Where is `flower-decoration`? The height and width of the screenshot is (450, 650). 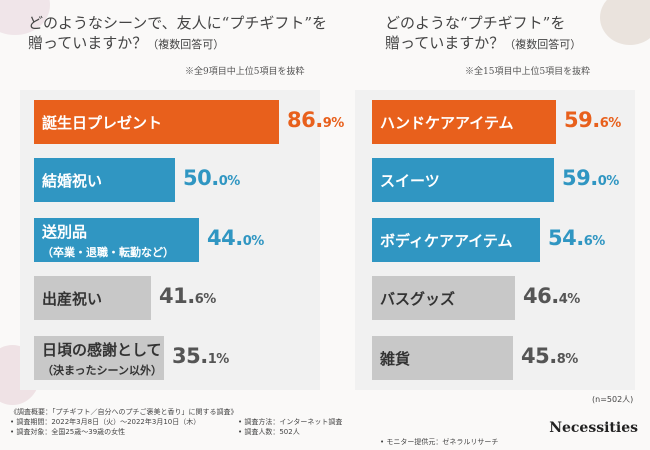 flower-decoration is located at coordinates (625, 22).